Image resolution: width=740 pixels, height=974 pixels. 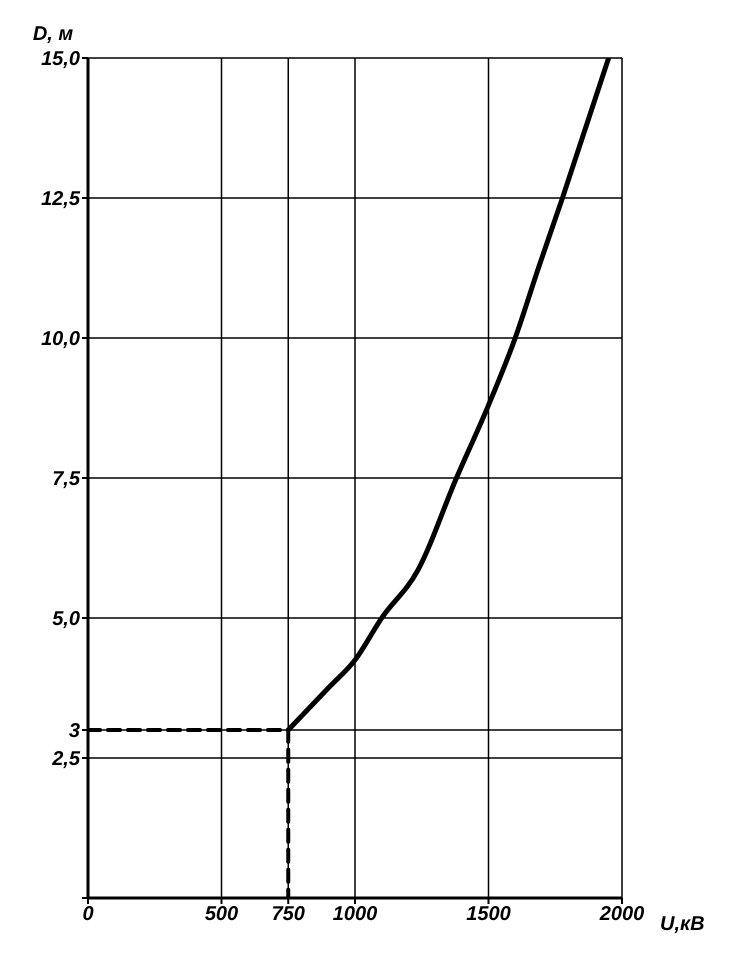 I want to click on y-tick-label: 5,0, so click(x=66, y=619).